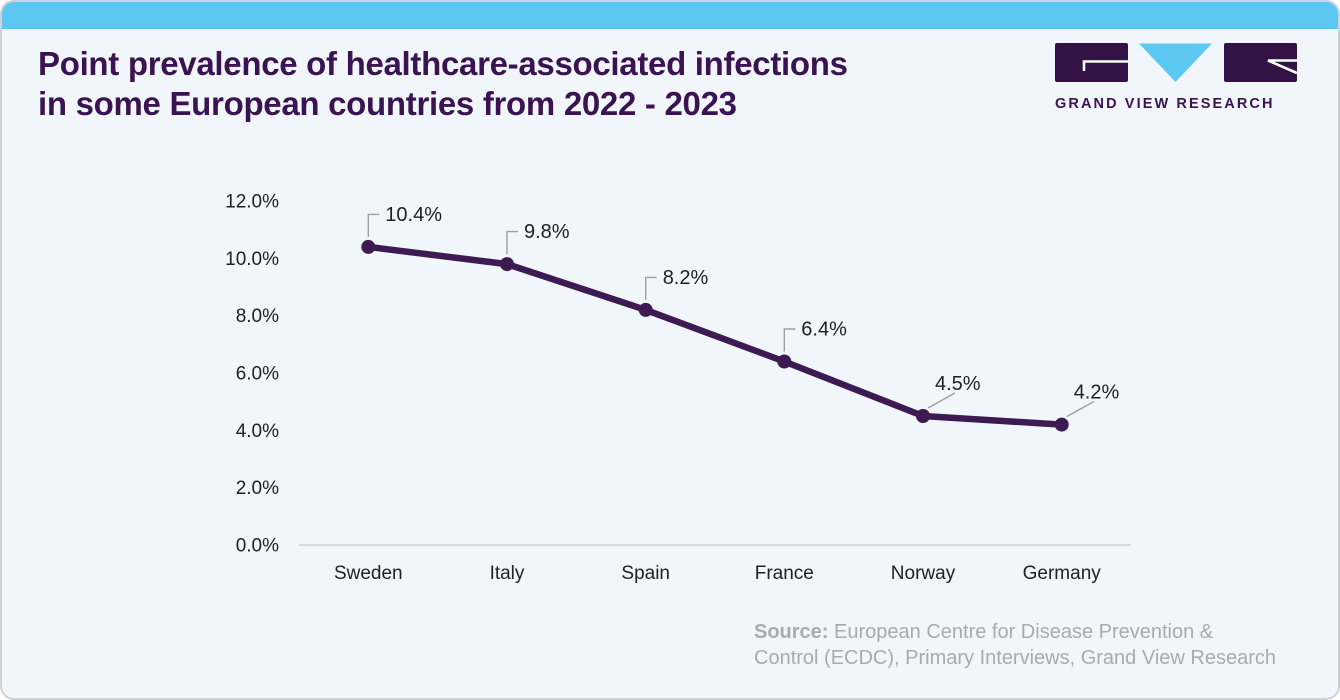  What do you see at coordinates (923, 573) in the screenshot?
I see `x-axis-category-label: Norway` at bounding box center [923, 573].